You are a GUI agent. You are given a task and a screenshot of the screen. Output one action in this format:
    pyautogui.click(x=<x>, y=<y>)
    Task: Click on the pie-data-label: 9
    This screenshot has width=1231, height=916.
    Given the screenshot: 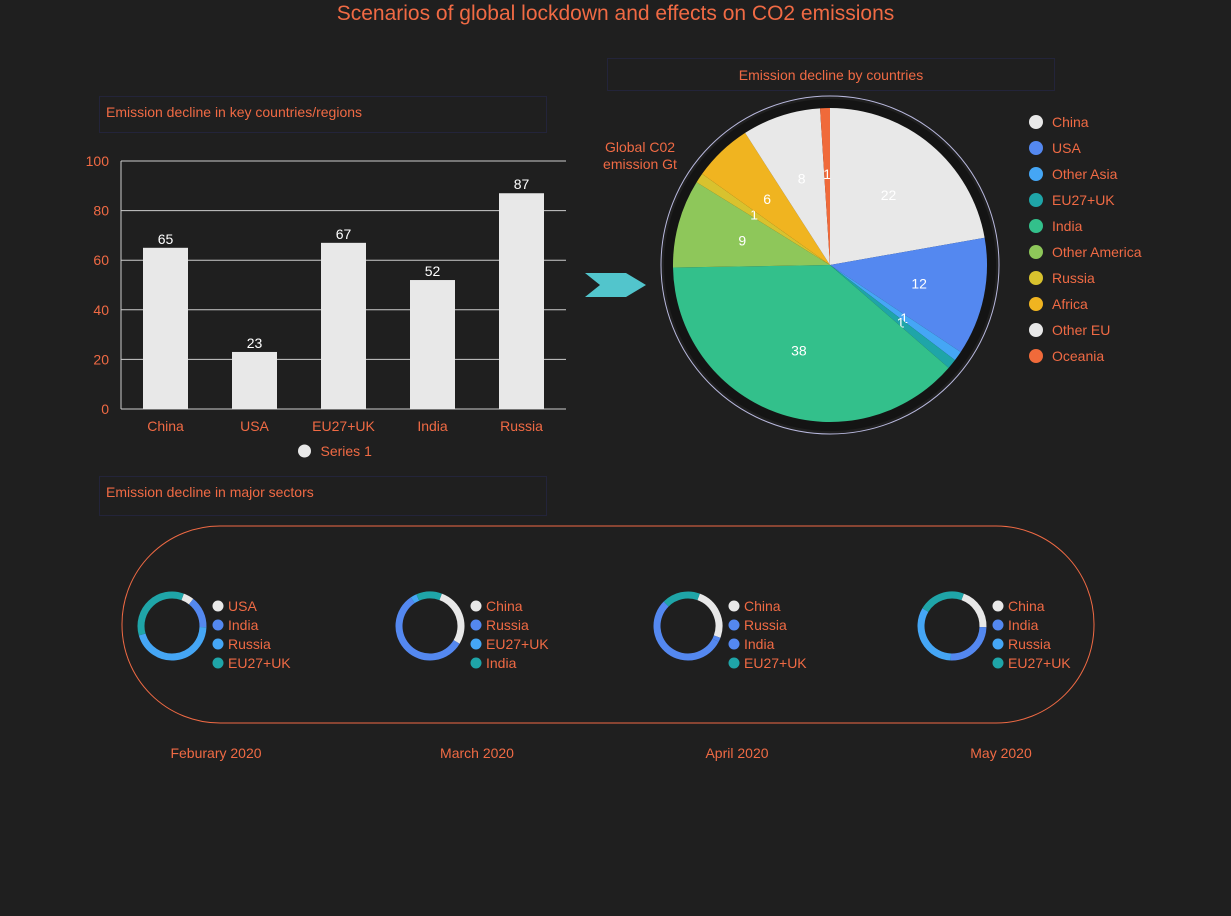 What is the action you would take?
    pyautogui.click(x=742, y=241)
    